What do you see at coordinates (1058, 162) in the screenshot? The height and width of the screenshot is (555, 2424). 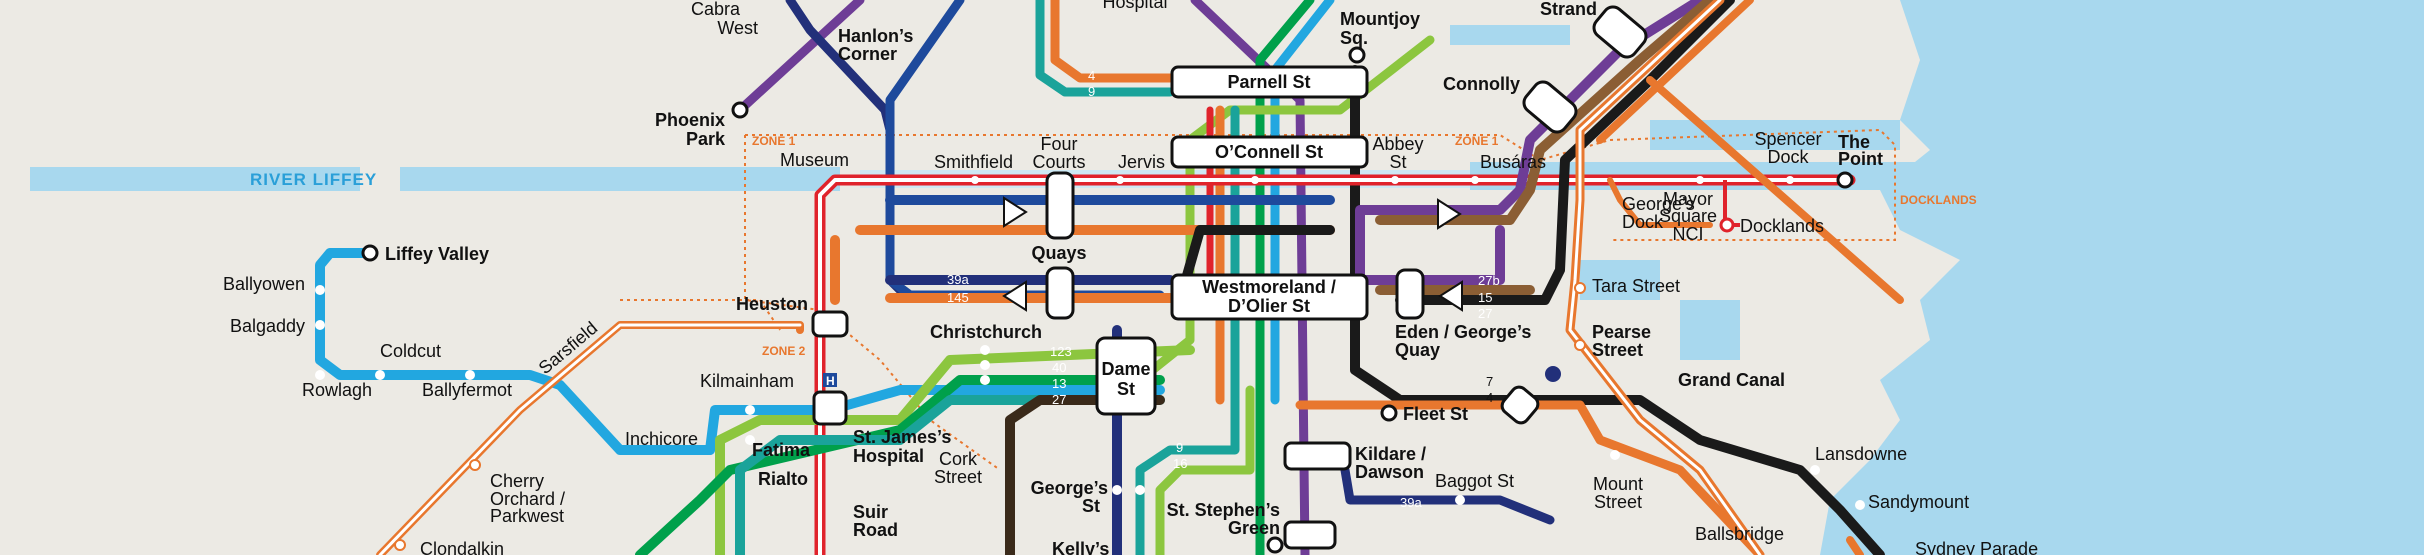 I see `station-four-courts: Courts` at bounding box center [1058, 162].